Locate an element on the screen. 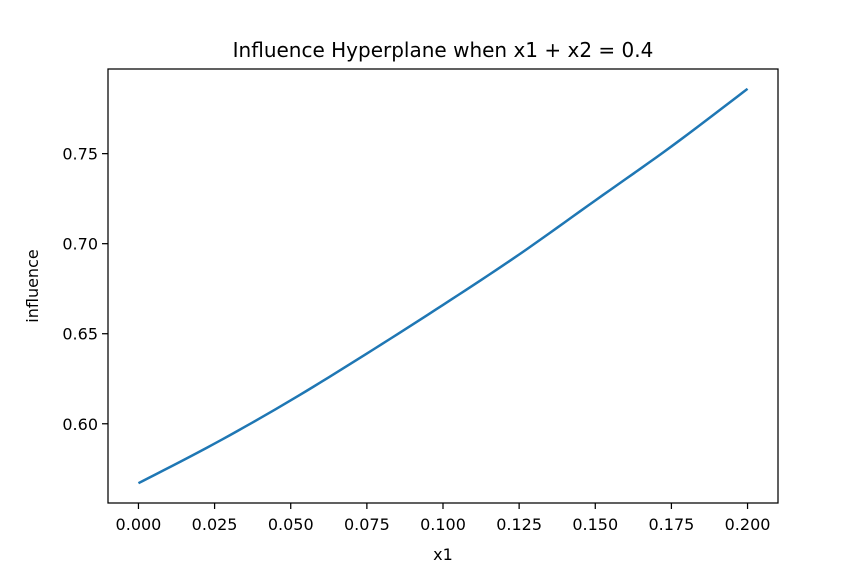  x-tick-label: 0.000 is located at coordinates (139, 524).